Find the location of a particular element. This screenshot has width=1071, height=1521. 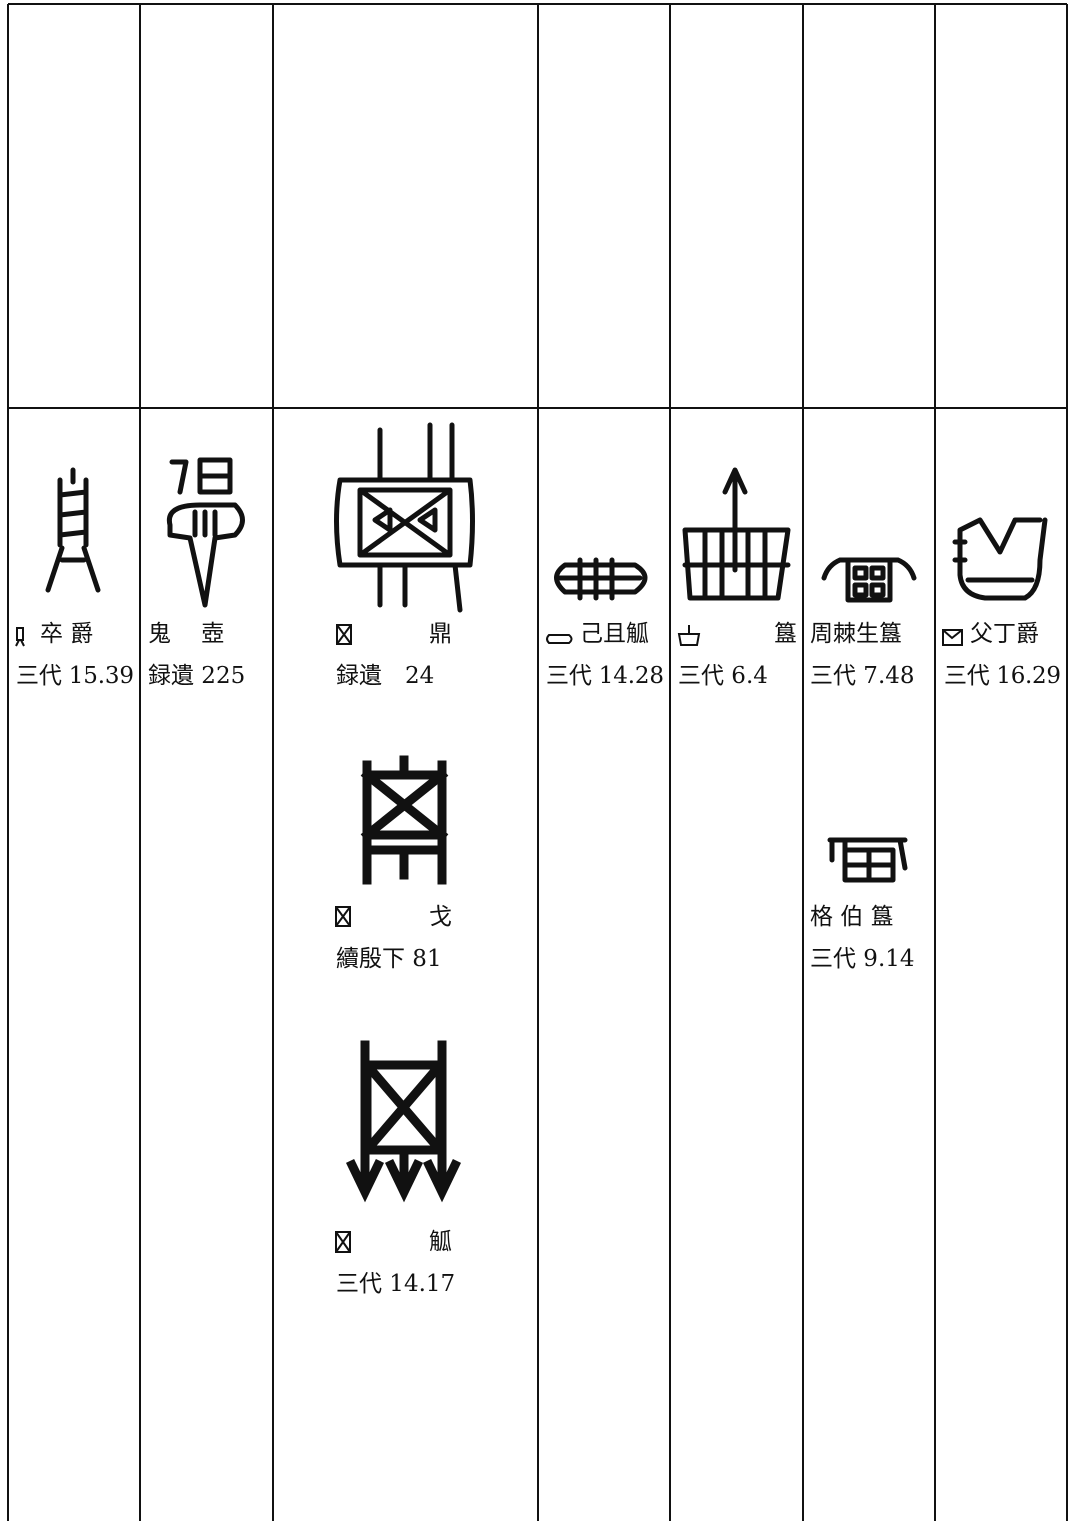

entry-label: 鬼 壺 is located at coordinates (186, 634).